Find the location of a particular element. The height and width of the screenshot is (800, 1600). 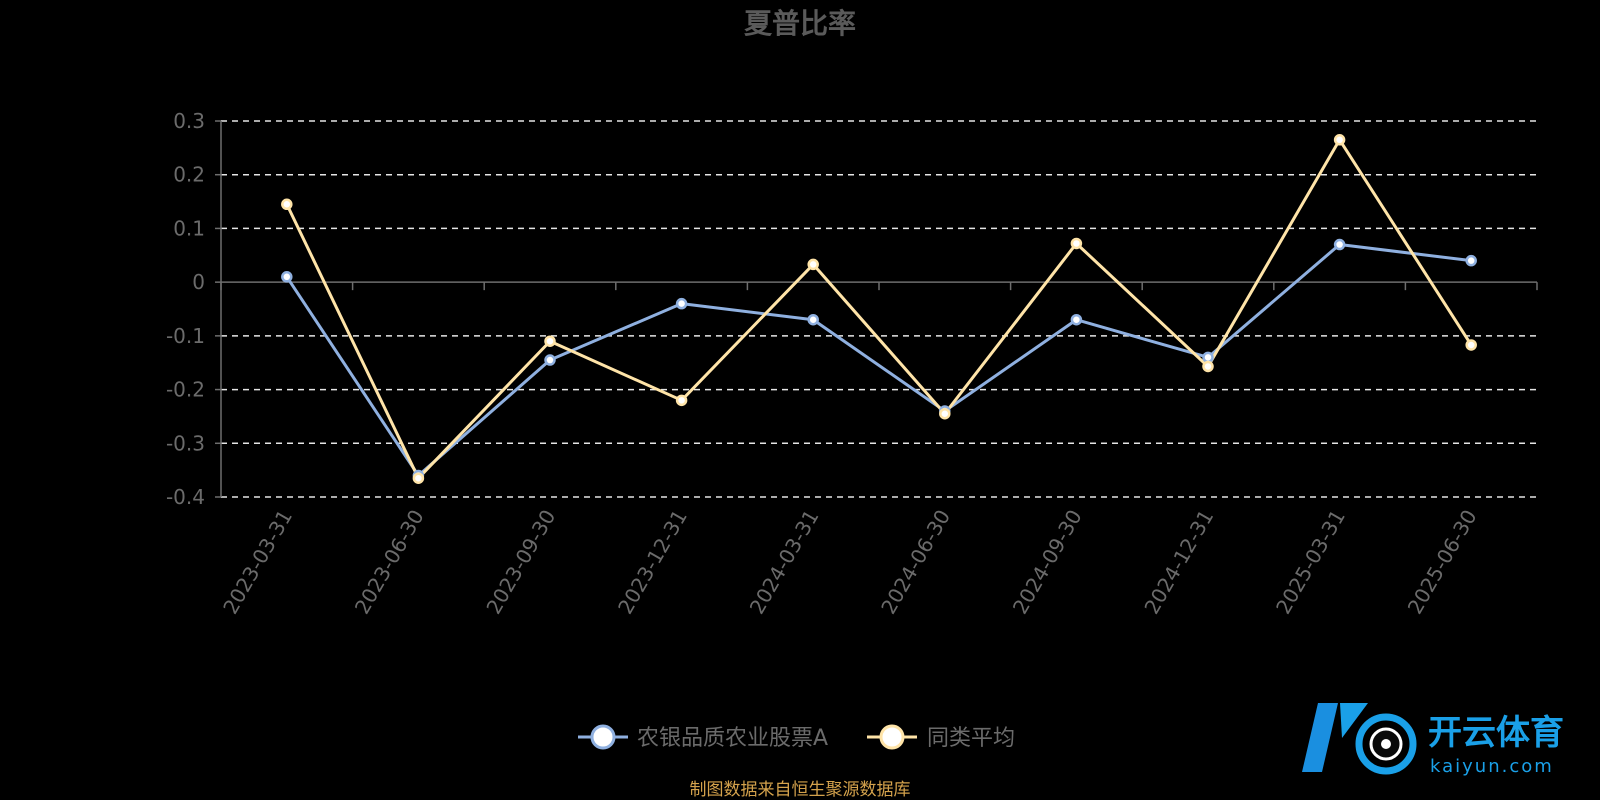

legend-item-series-2: 同类平均 is located at coordinates (941, 737).